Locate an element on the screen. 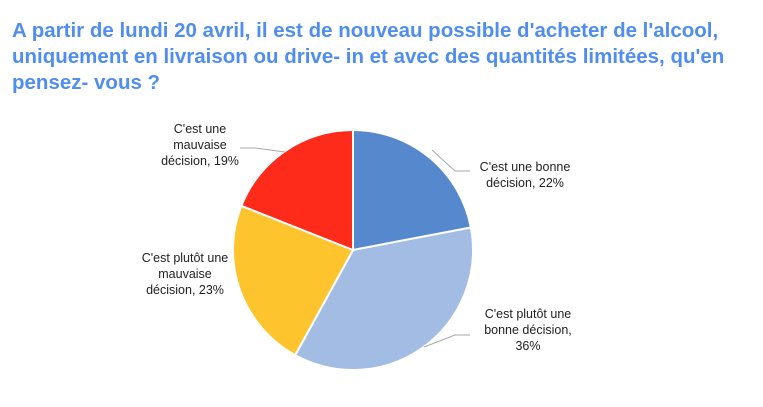  data-label-line: C'est une bonne is located at coordinates (525, 167).